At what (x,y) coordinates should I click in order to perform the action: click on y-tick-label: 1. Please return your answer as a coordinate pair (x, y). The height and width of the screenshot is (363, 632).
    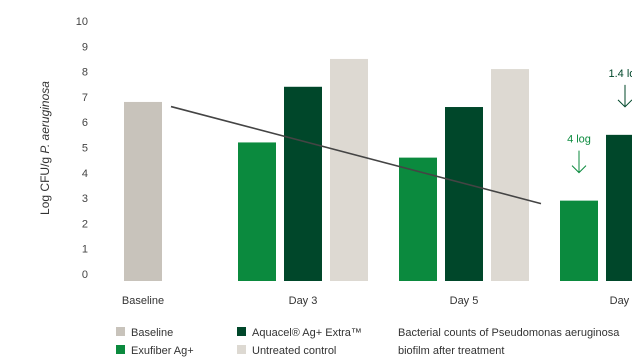
    Looking at the image, I should click on (85, 250).